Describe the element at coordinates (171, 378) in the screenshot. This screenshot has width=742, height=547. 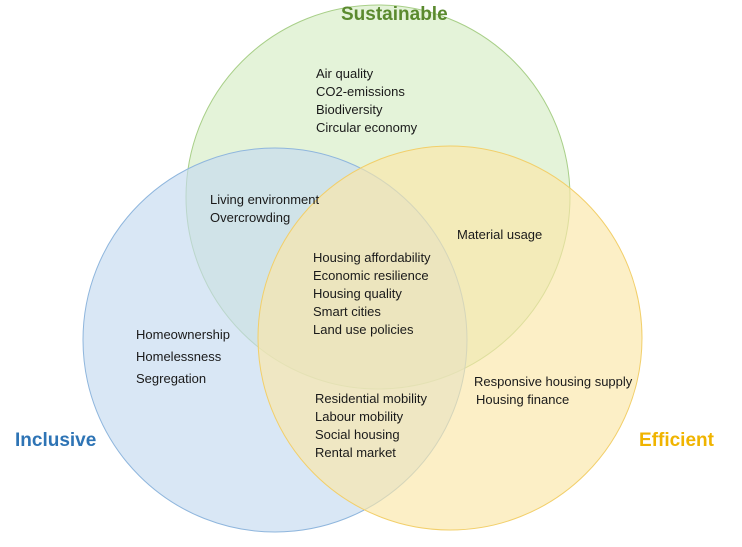
I see `region-item: Segregation` at that location.